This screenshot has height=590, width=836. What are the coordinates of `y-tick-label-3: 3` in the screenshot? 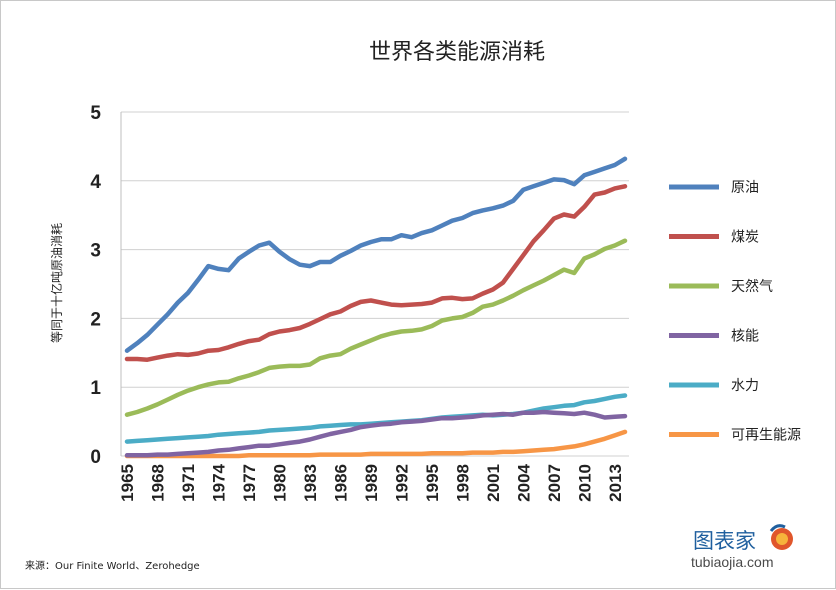 It's located at (95, 251).